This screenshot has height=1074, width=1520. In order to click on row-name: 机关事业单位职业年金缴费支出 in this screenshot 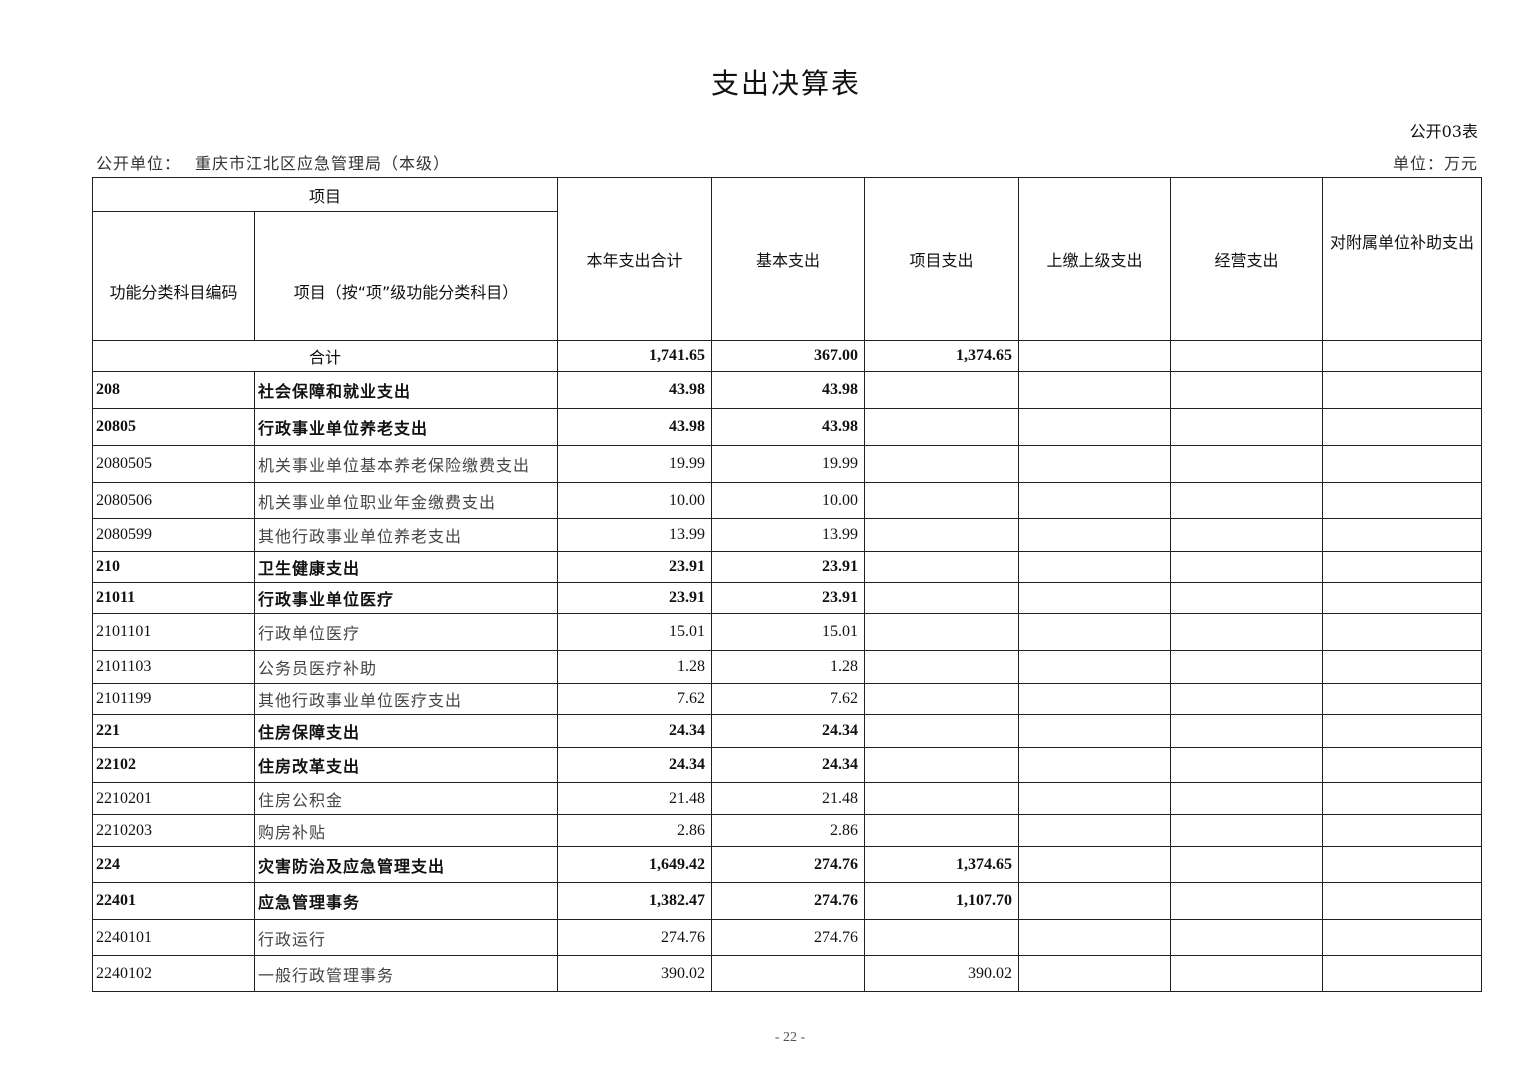, I will do `click(406, 500)`.